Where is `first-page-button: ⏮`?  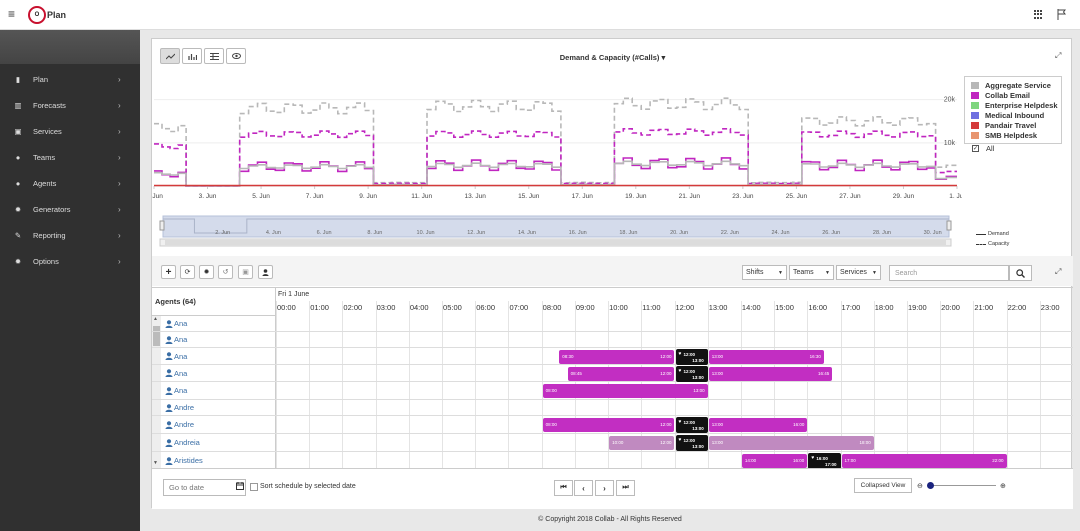
first-page-button: ⏮ is located at coordinates (563, 488).